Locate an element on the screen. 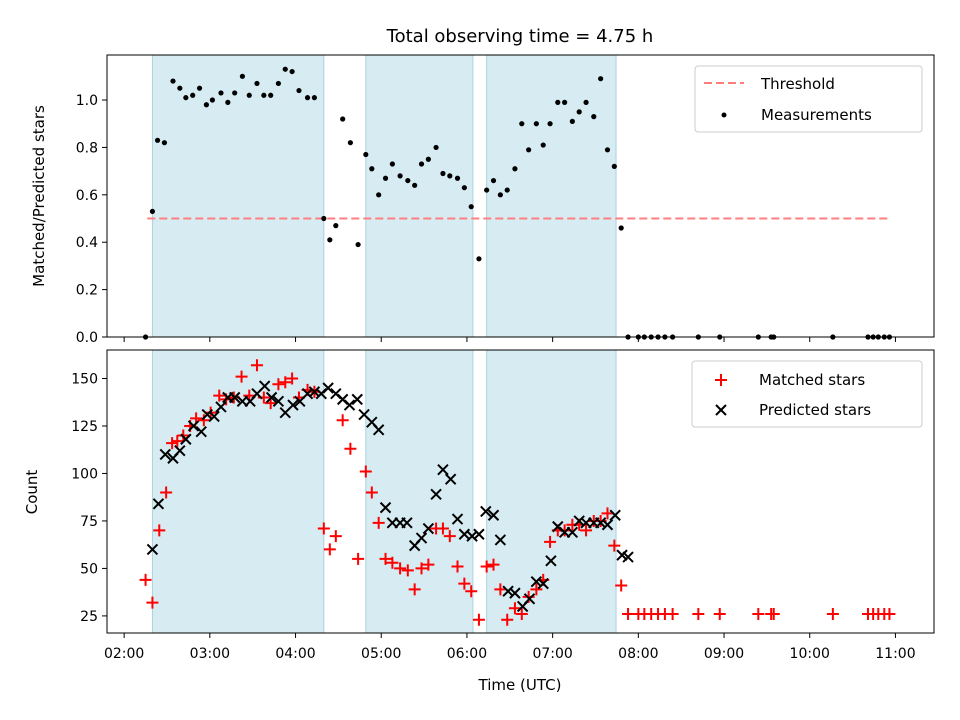 This screenshot has height=720, width=960. y-tick-label: 0.2 is located at coordinates (87, 291).